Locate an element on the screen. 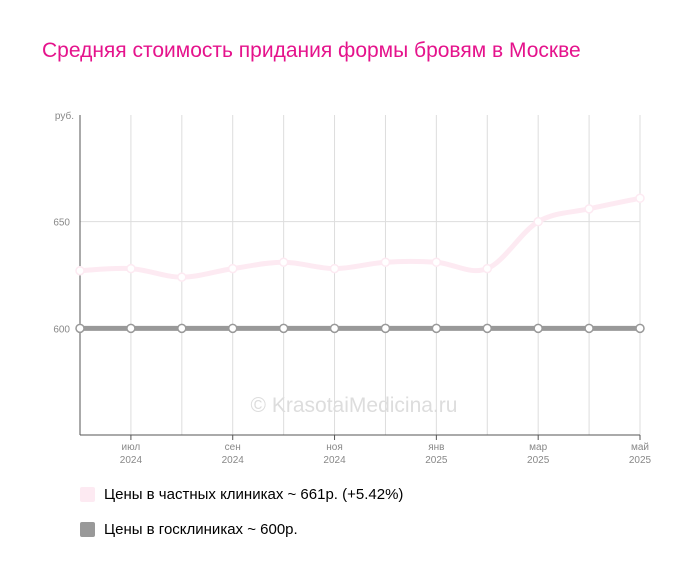 This screenshot has height=578, width=700. x-tick-month: янв is located at coordinates (436, 447).